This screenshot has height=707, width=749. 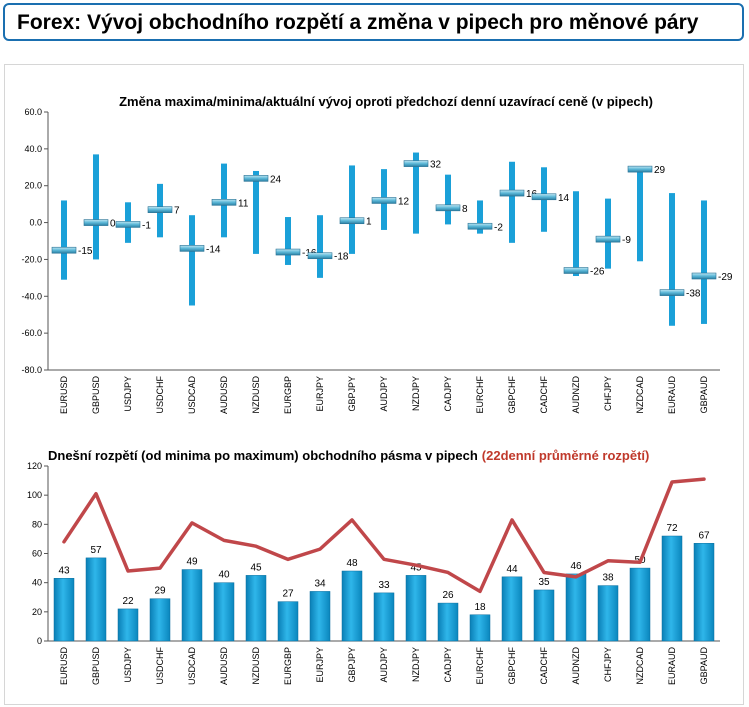 I want to click on category-label: GBPCHF, so click(x=512, y=395).